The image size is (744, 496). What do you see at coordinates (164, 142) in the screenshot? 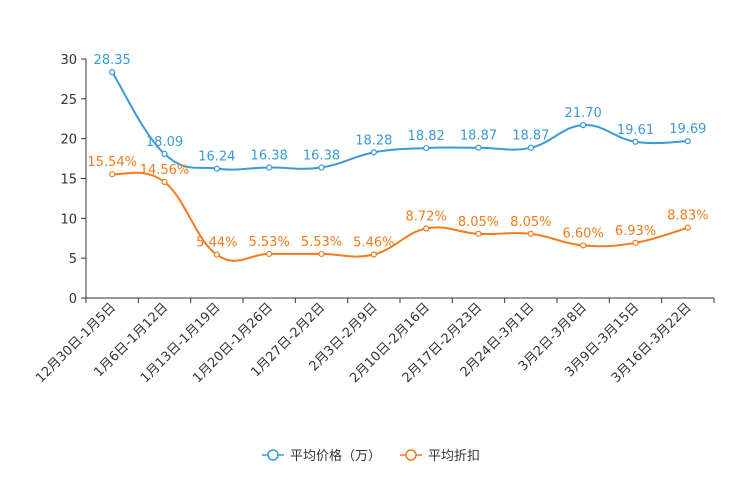
I see `data-label: 18.09` at bounding box center [164, 142].